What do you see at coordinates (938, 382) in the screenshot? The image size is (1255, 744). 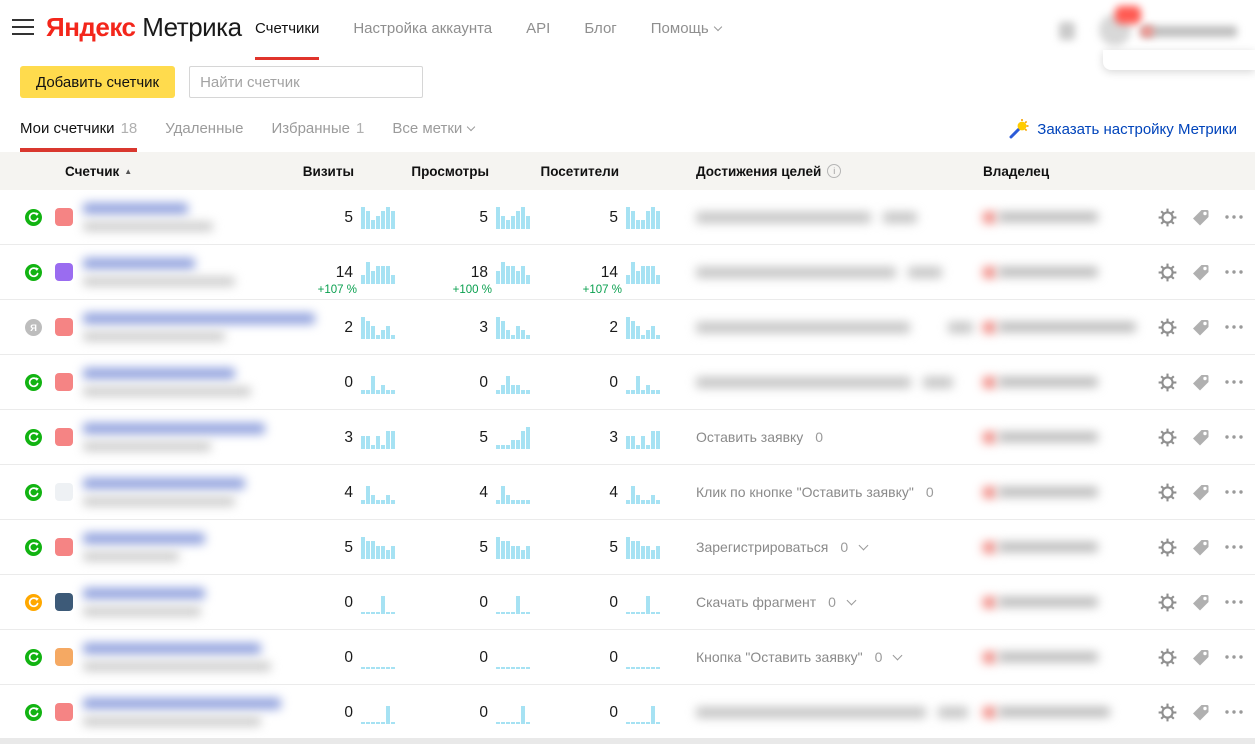 I see `goal-count-redacted` at bounding box center [938, 382].